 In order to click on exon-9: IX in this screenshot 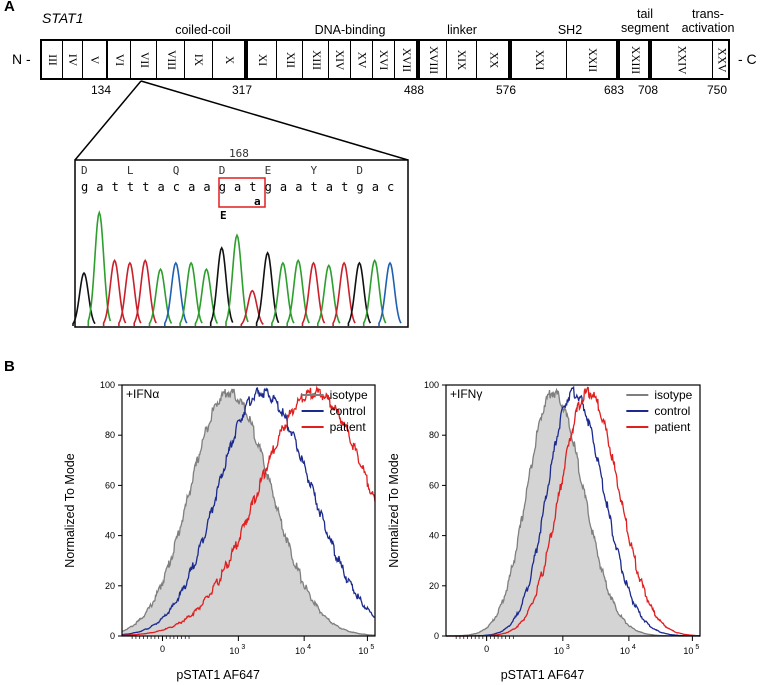, I will do `click(198, 59)`.